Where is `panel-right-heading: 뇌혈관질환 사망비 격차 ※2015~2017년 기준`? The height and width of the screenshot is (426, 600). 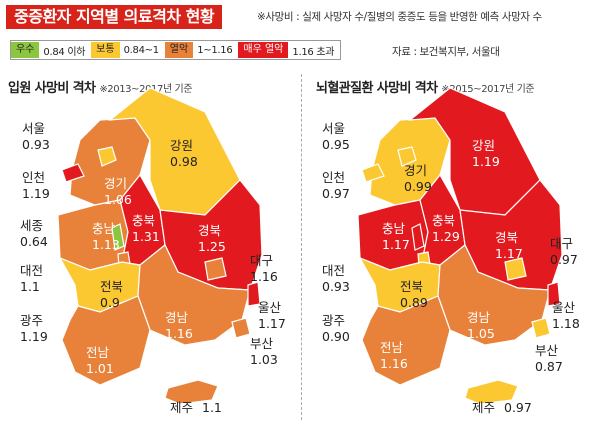 panel-right-heading: 뇌혈관질환 사망비 격차 ※2015~2017년 기준 is located at coordinates (425, 86).